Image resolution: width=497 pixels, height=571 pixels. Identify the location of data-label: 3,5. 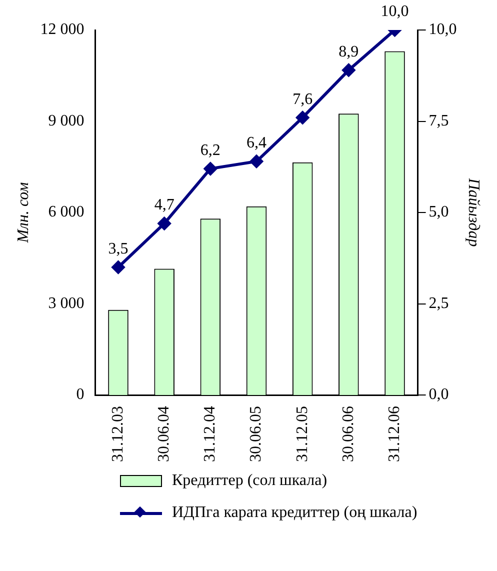
(118, 249).